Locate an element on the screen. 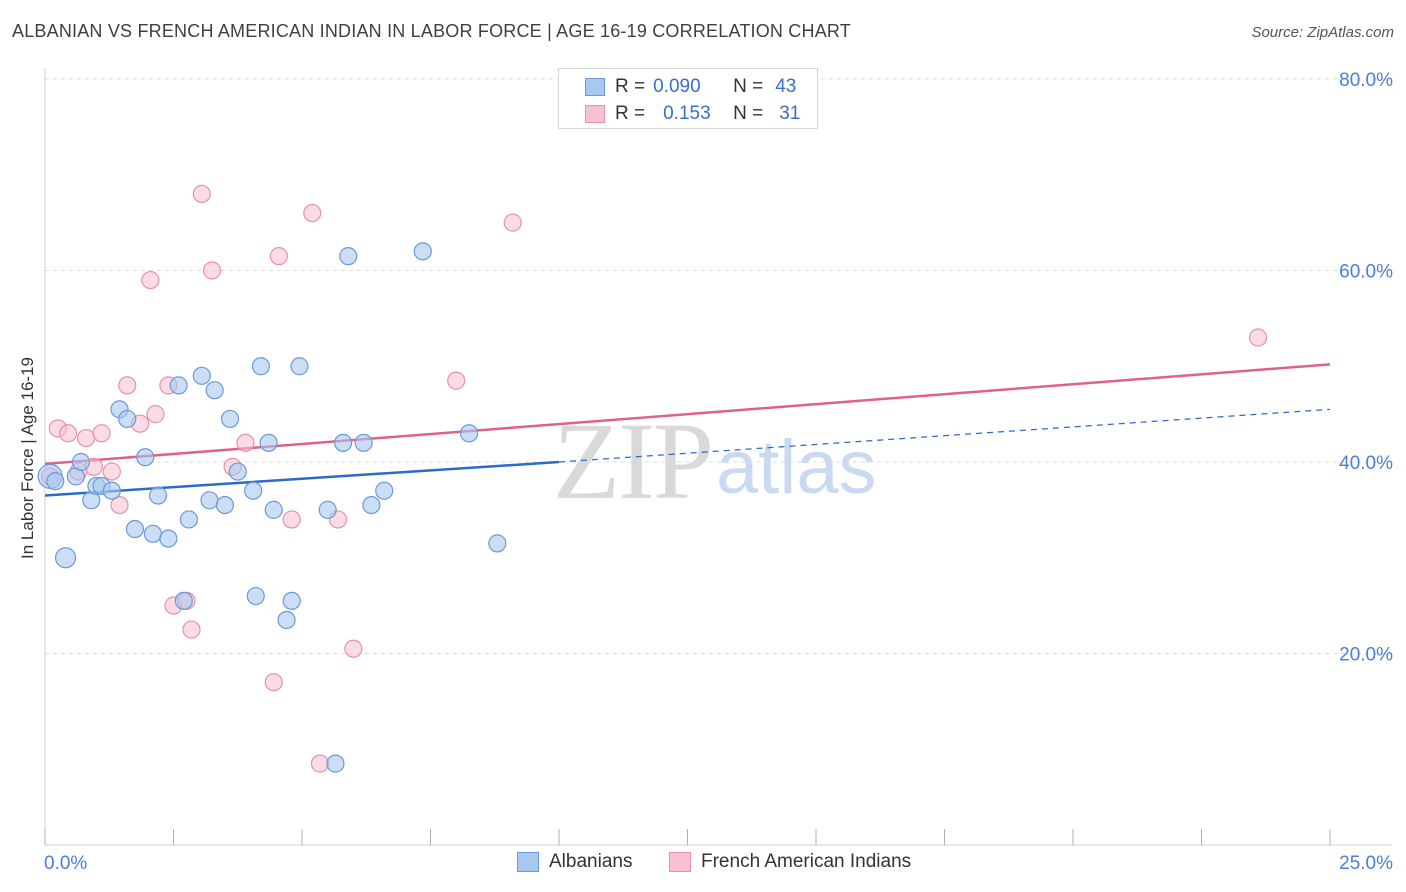 Image resolution: width=1406 pixels, height=892 pixels. watermark-zip: ZIP is located at coordinates (633, 461).